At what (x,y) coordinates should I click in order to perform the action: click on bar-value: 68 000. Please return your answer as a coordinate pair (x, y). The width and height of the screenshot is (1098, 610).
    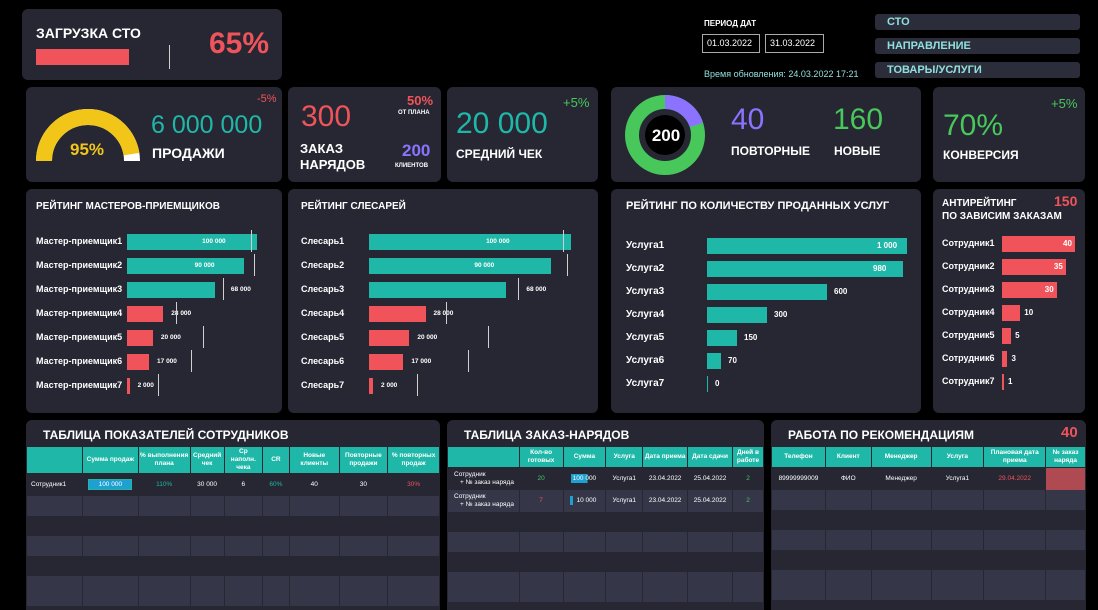
    Looking at the image, I should click on (240, 289).